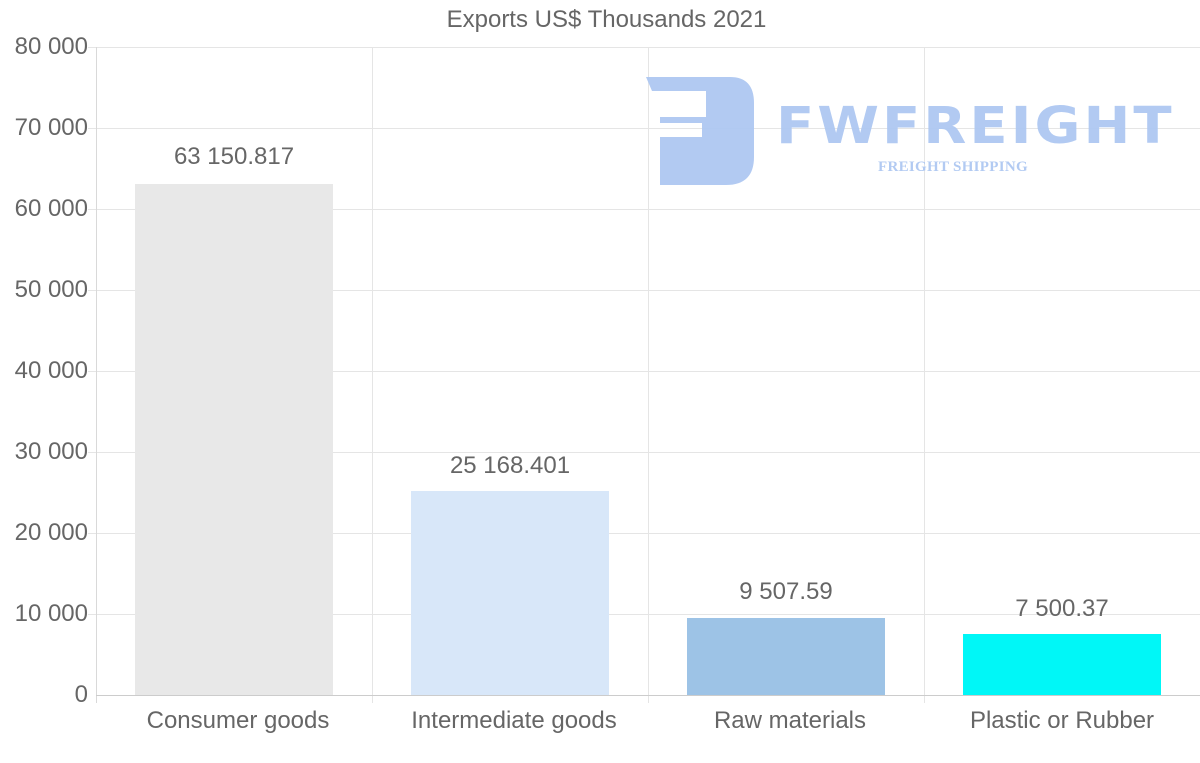 The image size is (1200, 763). What do you see at coordinates (51, 127) in the screenshot?
I see `y-tick-label: 70 000` at bounding box center [51, 127].